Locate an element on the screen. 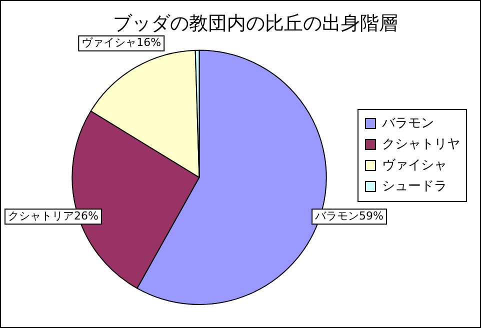 The height and width of the screenshot is (328, 481). legend-label: クシャトリヤ is located at coordinates (421, 144).